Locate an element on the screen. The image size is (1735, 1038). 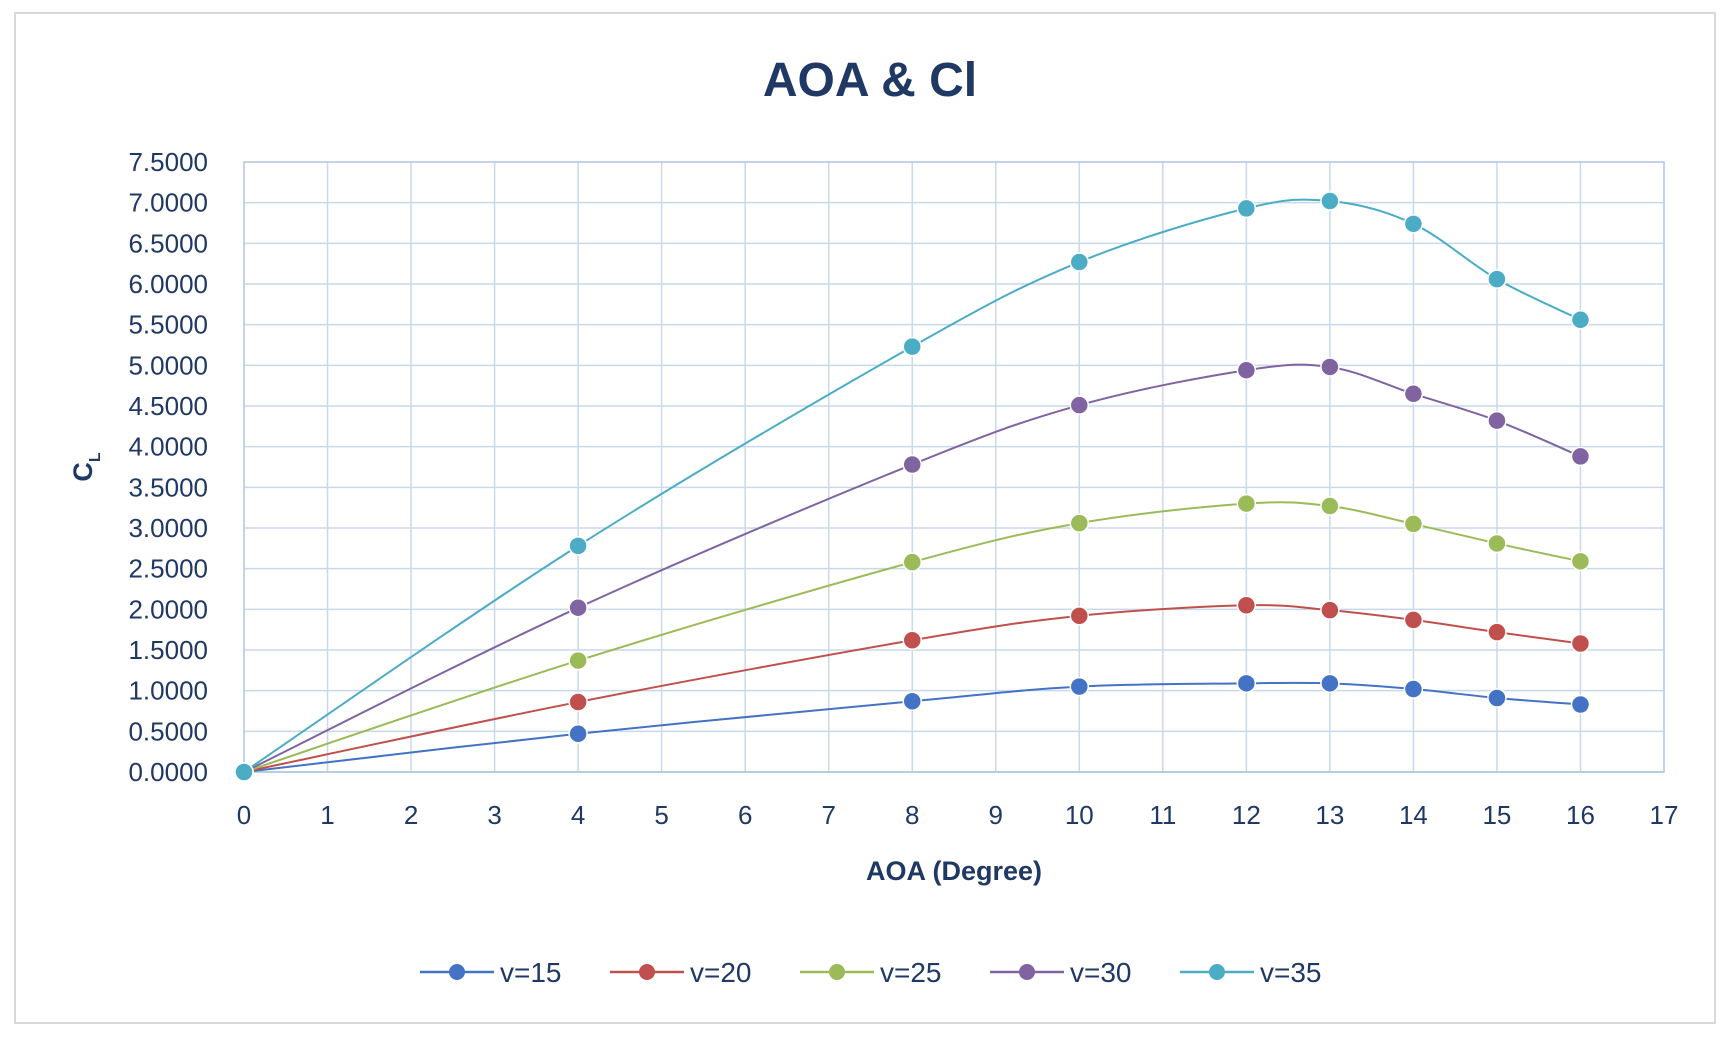
legend-label: v=25 is located at coordinates (911, 972).